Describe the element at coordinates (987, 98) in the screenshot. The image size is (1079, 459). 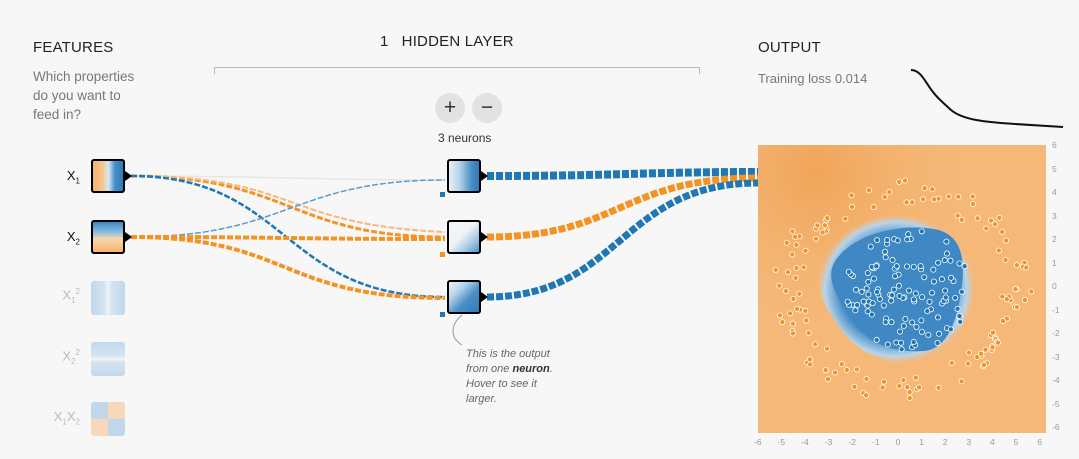
I see `loss-curve-chart` at that location.